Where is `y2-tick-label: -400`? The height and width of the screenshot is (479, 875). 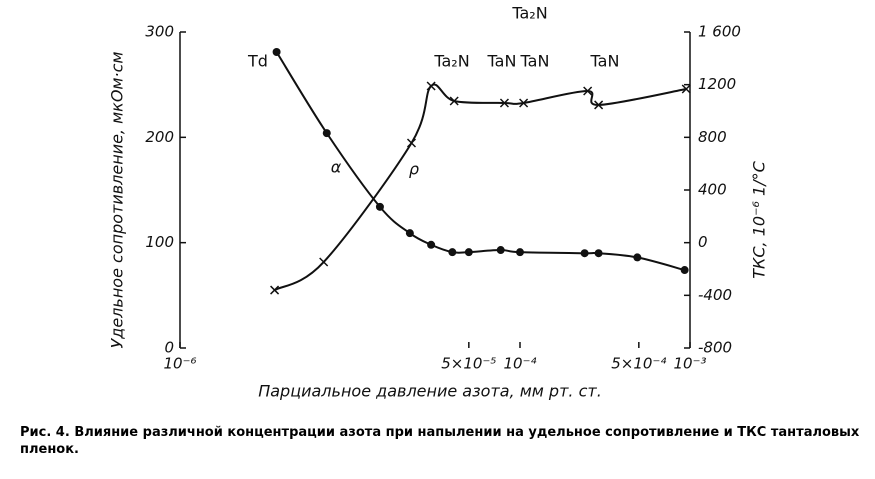
y2-tick-label: -400 is located at coordinates (715, 295).